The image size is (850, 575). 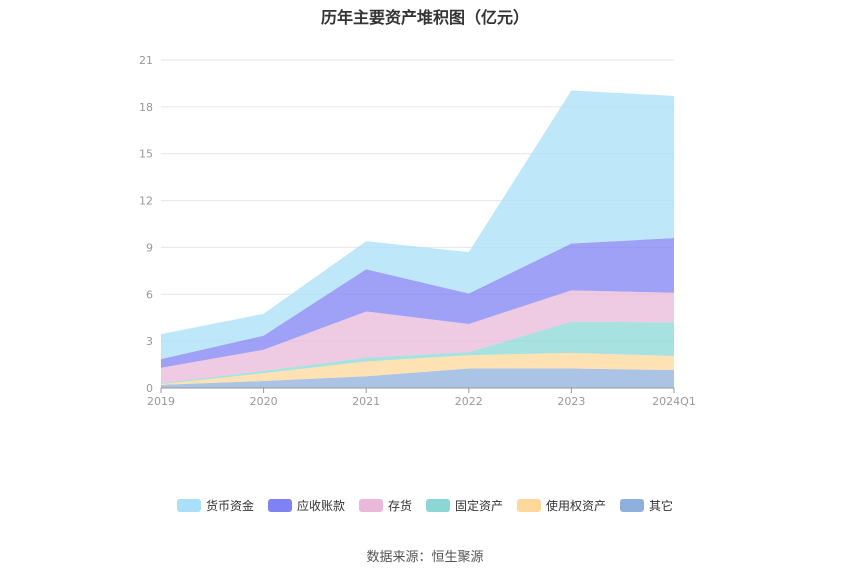 What do you see at coordinates (146, 107) in the screenshot?
I see `y-tick-label: 18` at bounding box center [146, 107].